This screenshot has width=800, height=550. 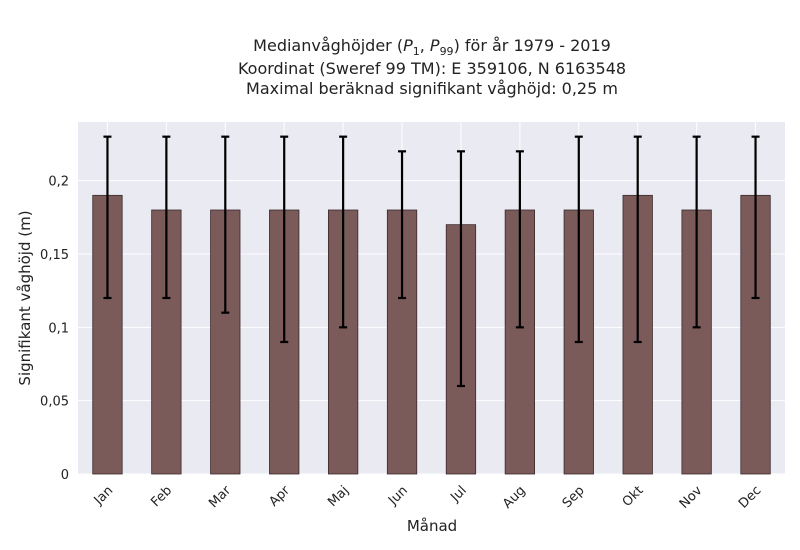 I want to click on error-bar-nov, so click(x=696, y=232).